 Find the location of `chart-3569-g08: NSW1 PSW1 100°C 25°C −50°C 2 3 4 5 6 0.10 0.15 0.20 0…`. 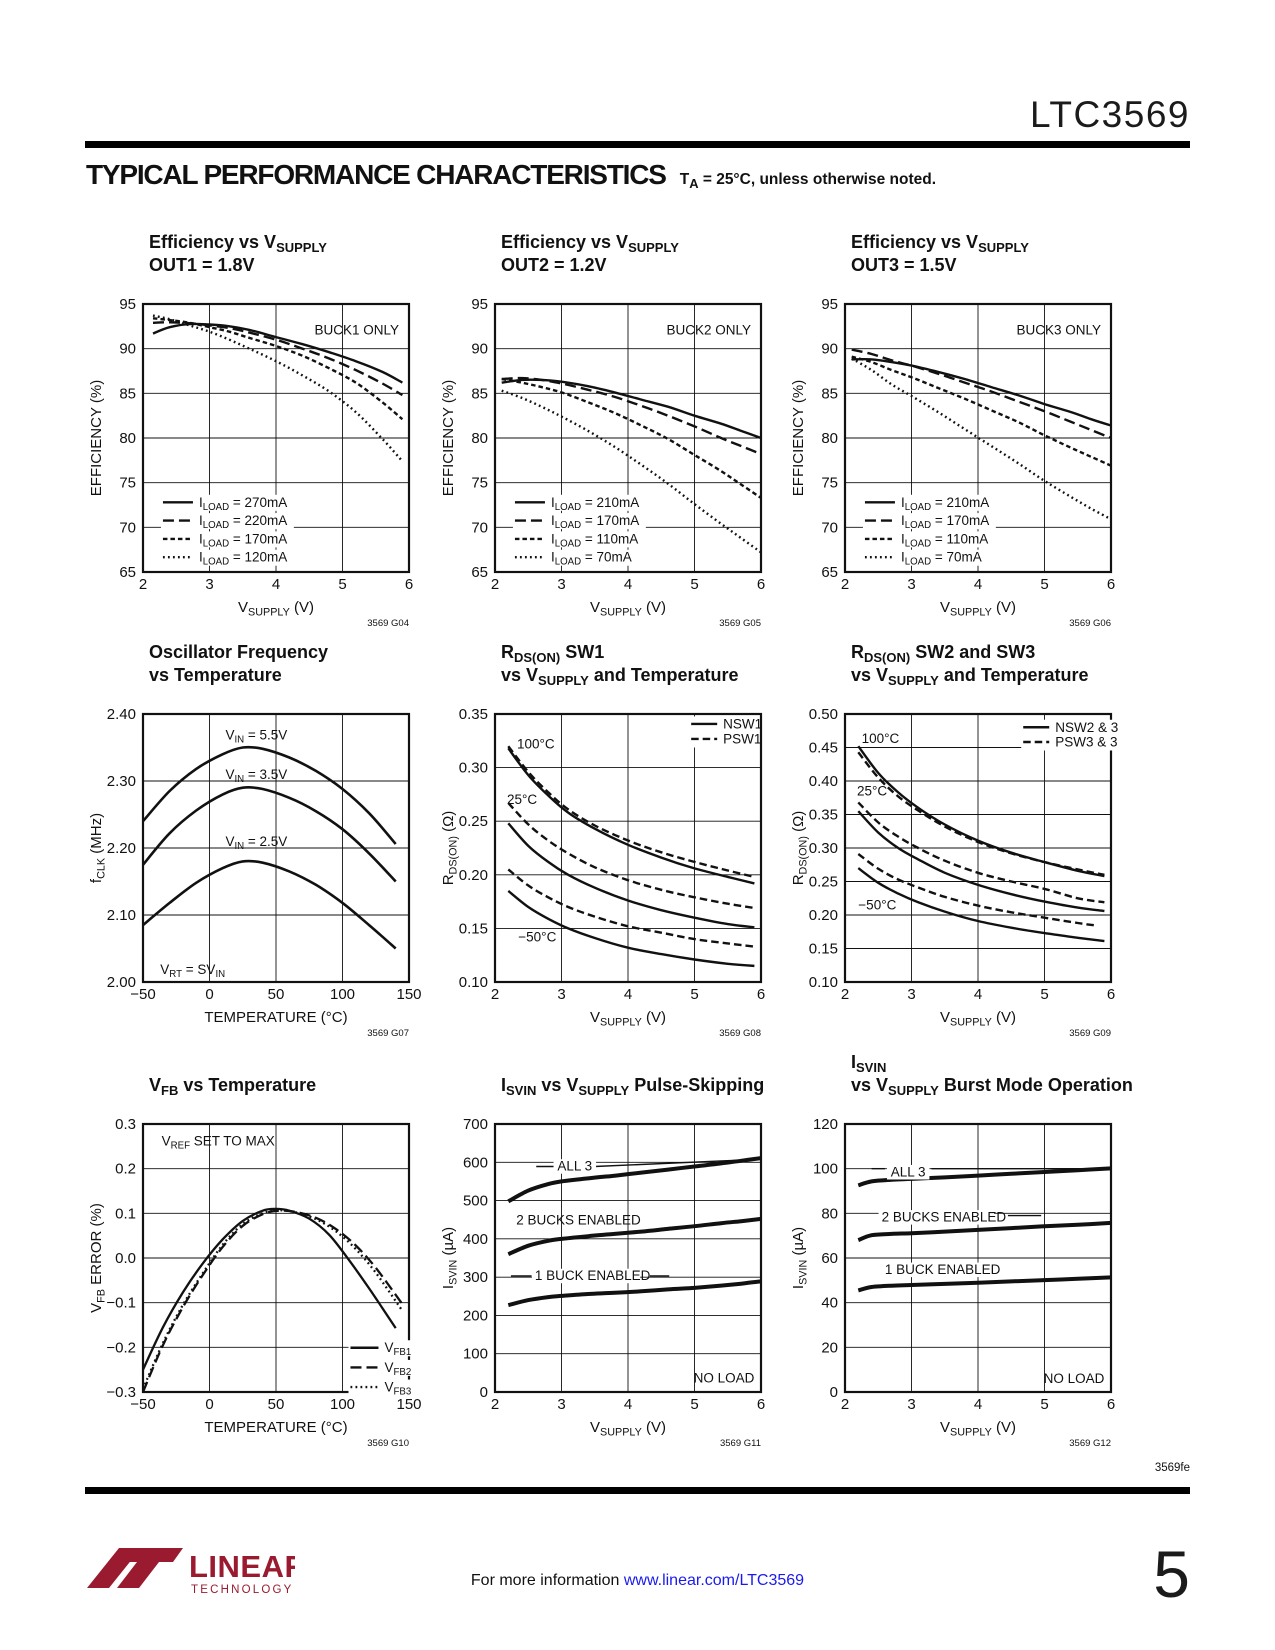

chart-3569-g08: NSW1 PSW1 100°C 25°C −50°C 2 3 4 5 6 0.10 0.15 0.20 0… is located at coordinates (612, 841).